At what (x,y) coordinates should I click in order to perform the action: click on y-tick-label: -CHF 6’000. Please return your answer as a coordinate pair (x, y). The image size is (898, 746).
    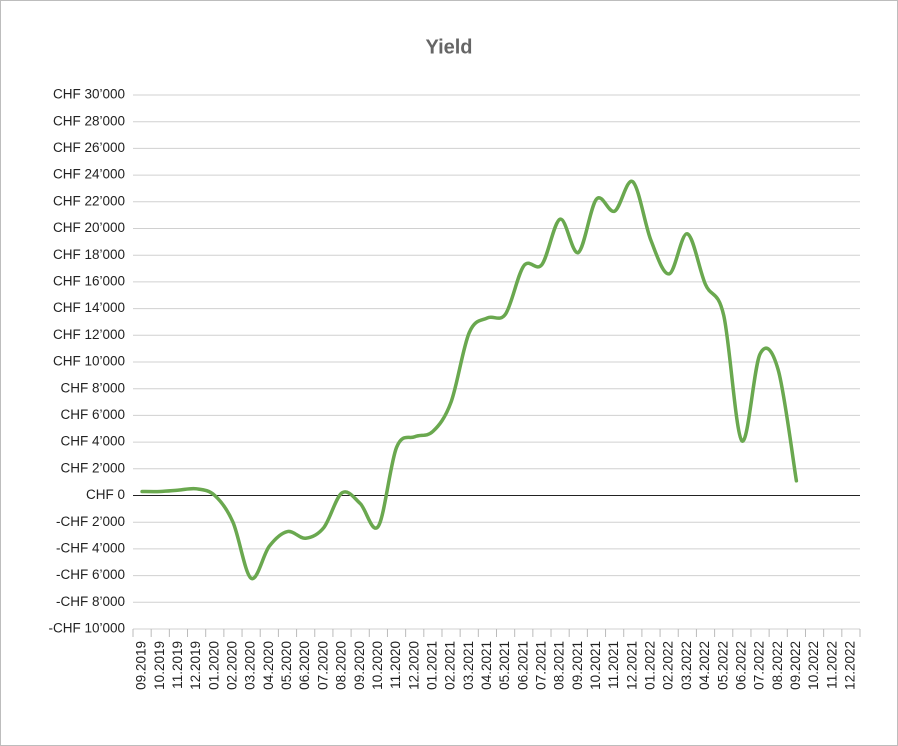
    Looking at the image, I should click on (90, 574).